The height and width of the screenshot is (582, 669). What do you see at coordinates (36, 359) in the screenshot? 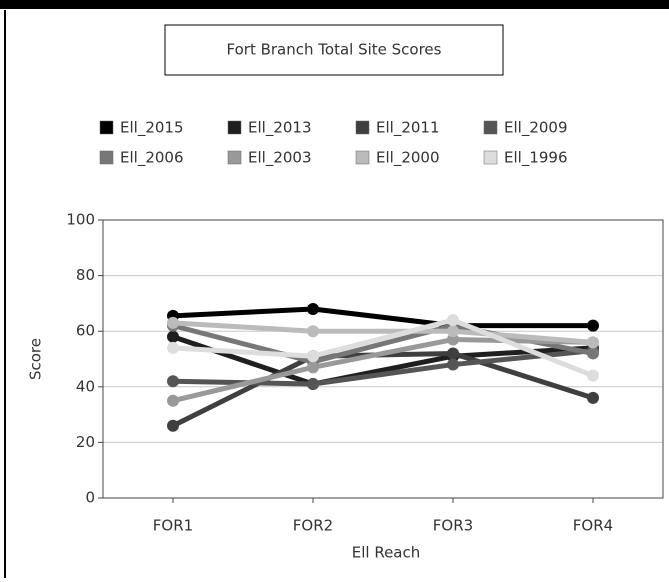
I see `y-axis-label: Score` at bounding box center [36, 359].